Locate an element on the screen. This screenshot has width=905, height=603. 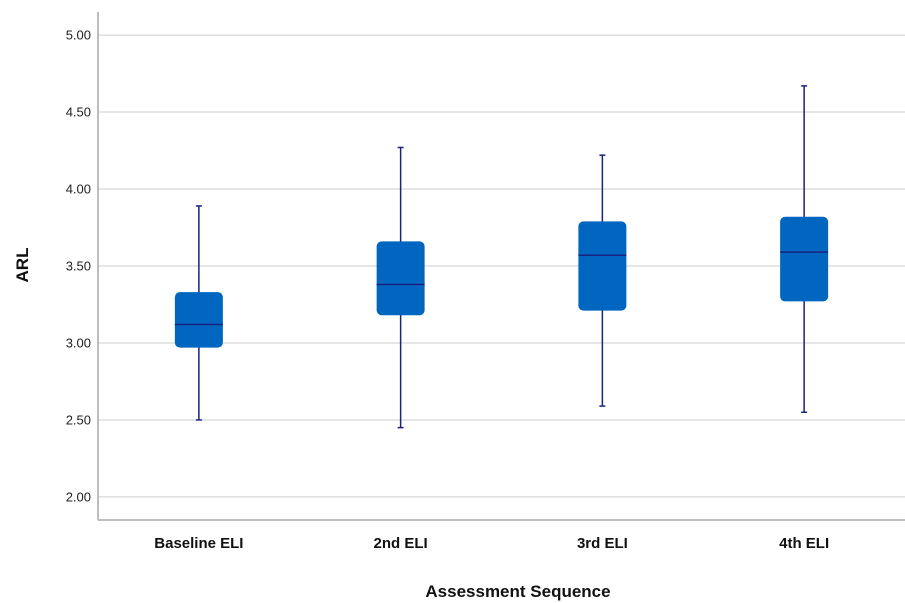
y-tick-label: 3.50 is located at coordinates (78, 266).